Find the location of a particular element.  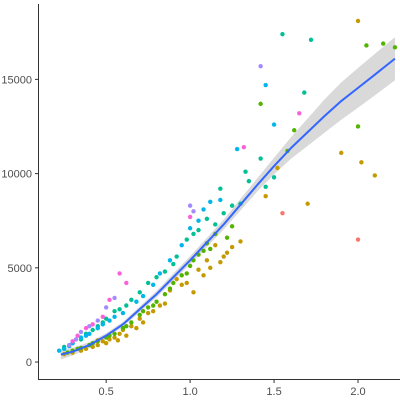

x-tick-label: 1.5 is located at coordinates (273, 392).